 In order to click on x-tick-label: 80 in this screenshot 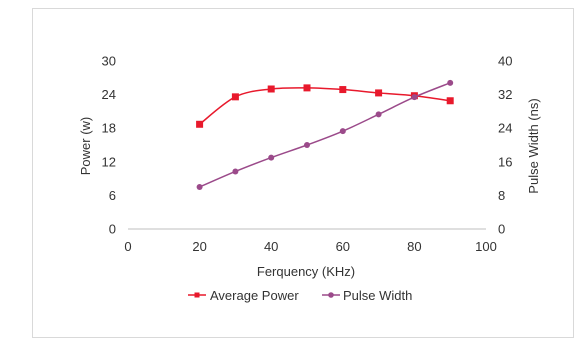, I will do `click(414, 246)`.